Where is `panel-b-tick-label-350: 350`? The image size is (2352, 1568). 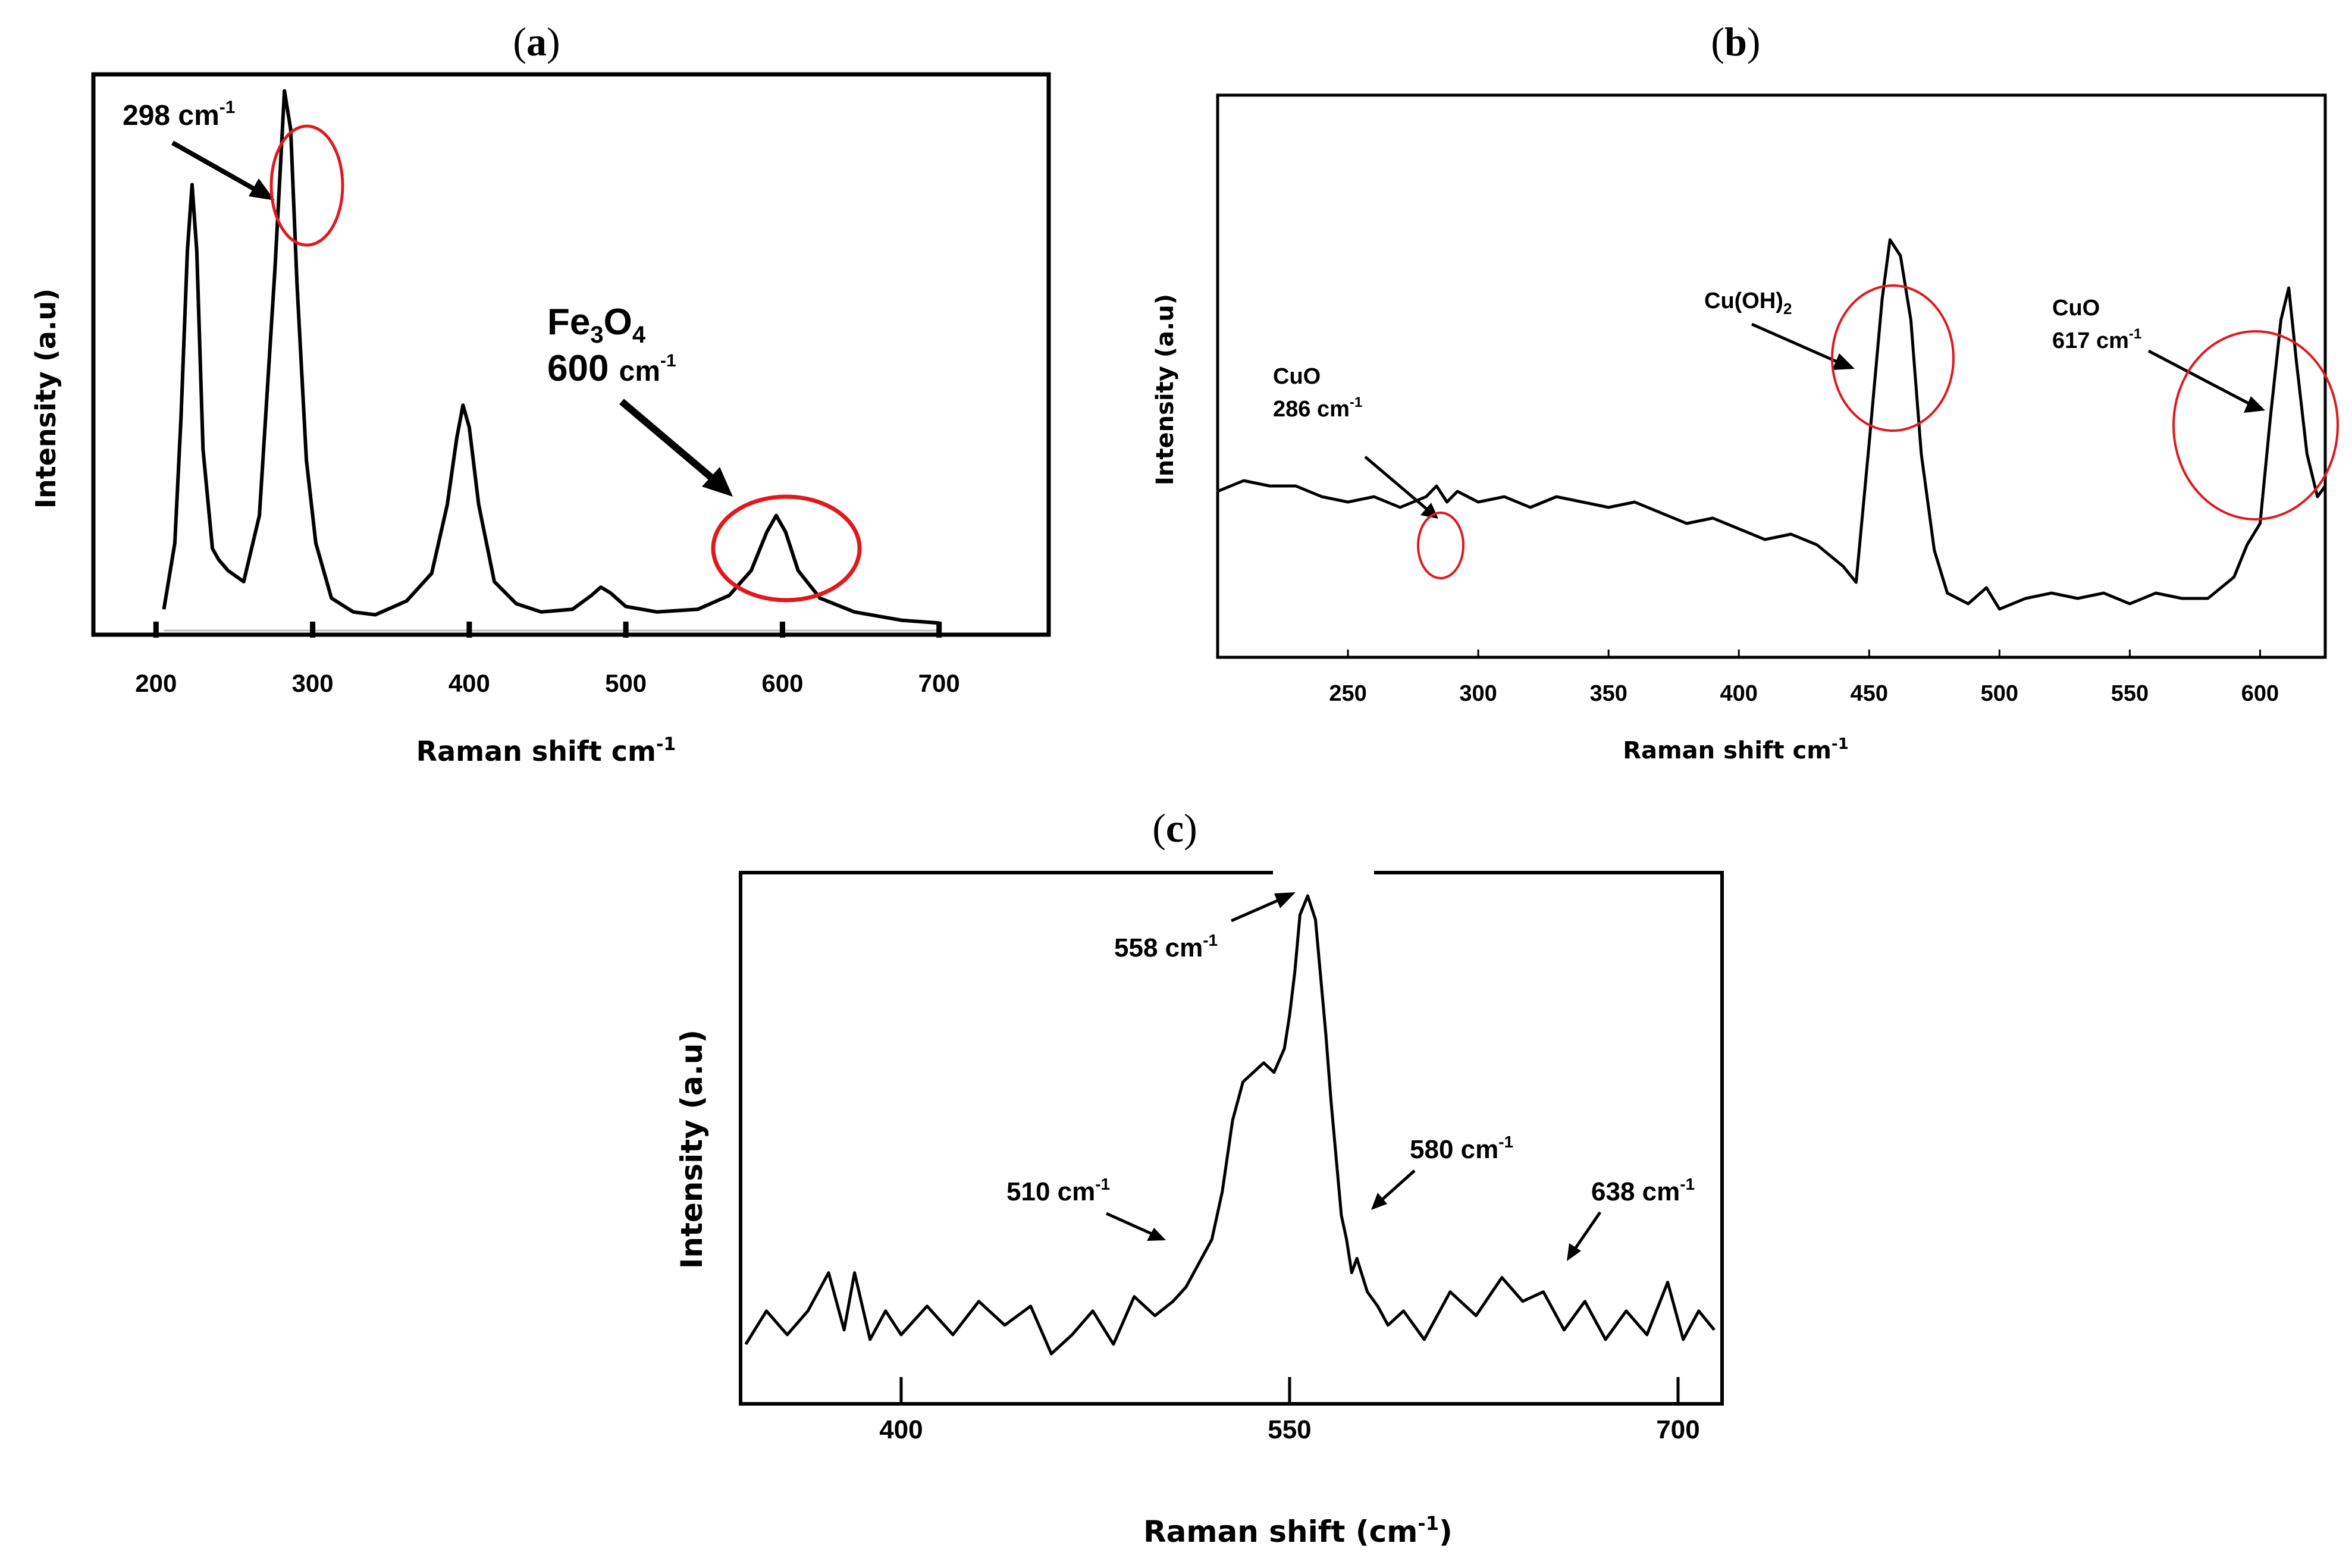
panel-b-tick-label-350: 350 is located at coordinates (1608, 693).